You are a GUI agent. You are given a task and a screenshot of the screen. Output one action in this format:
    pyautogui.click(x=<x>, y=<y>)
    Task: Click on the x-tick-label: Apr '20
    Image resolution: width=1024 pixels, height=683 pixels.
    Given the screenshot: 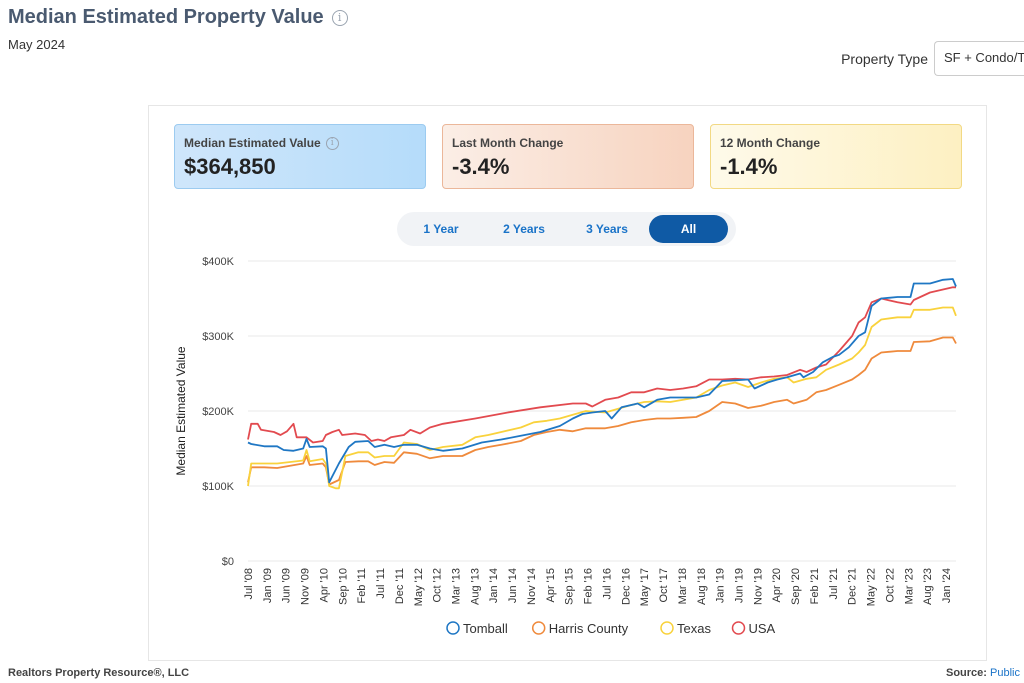 What is the action you would take?
    pyautogui.click(x=777, y=585)
    